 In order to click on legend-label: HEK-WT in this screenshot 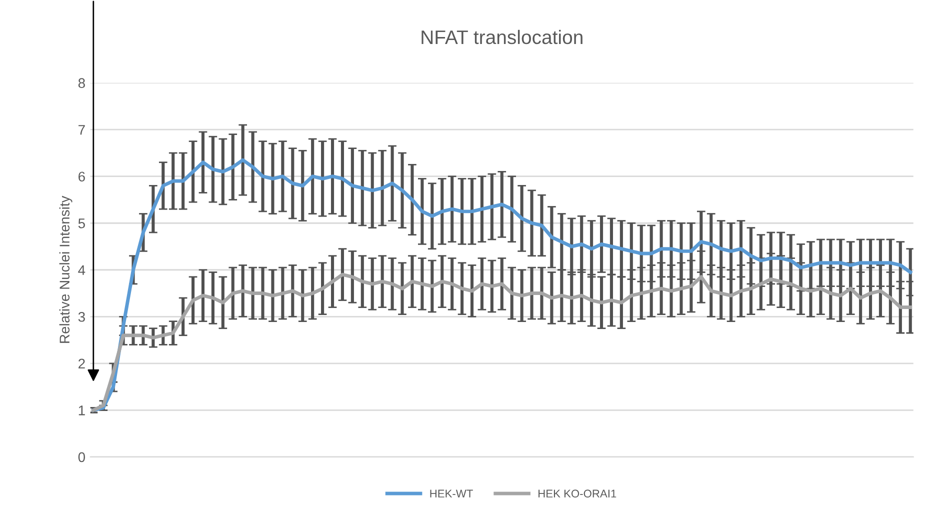, I will do `click(451, 494)`.